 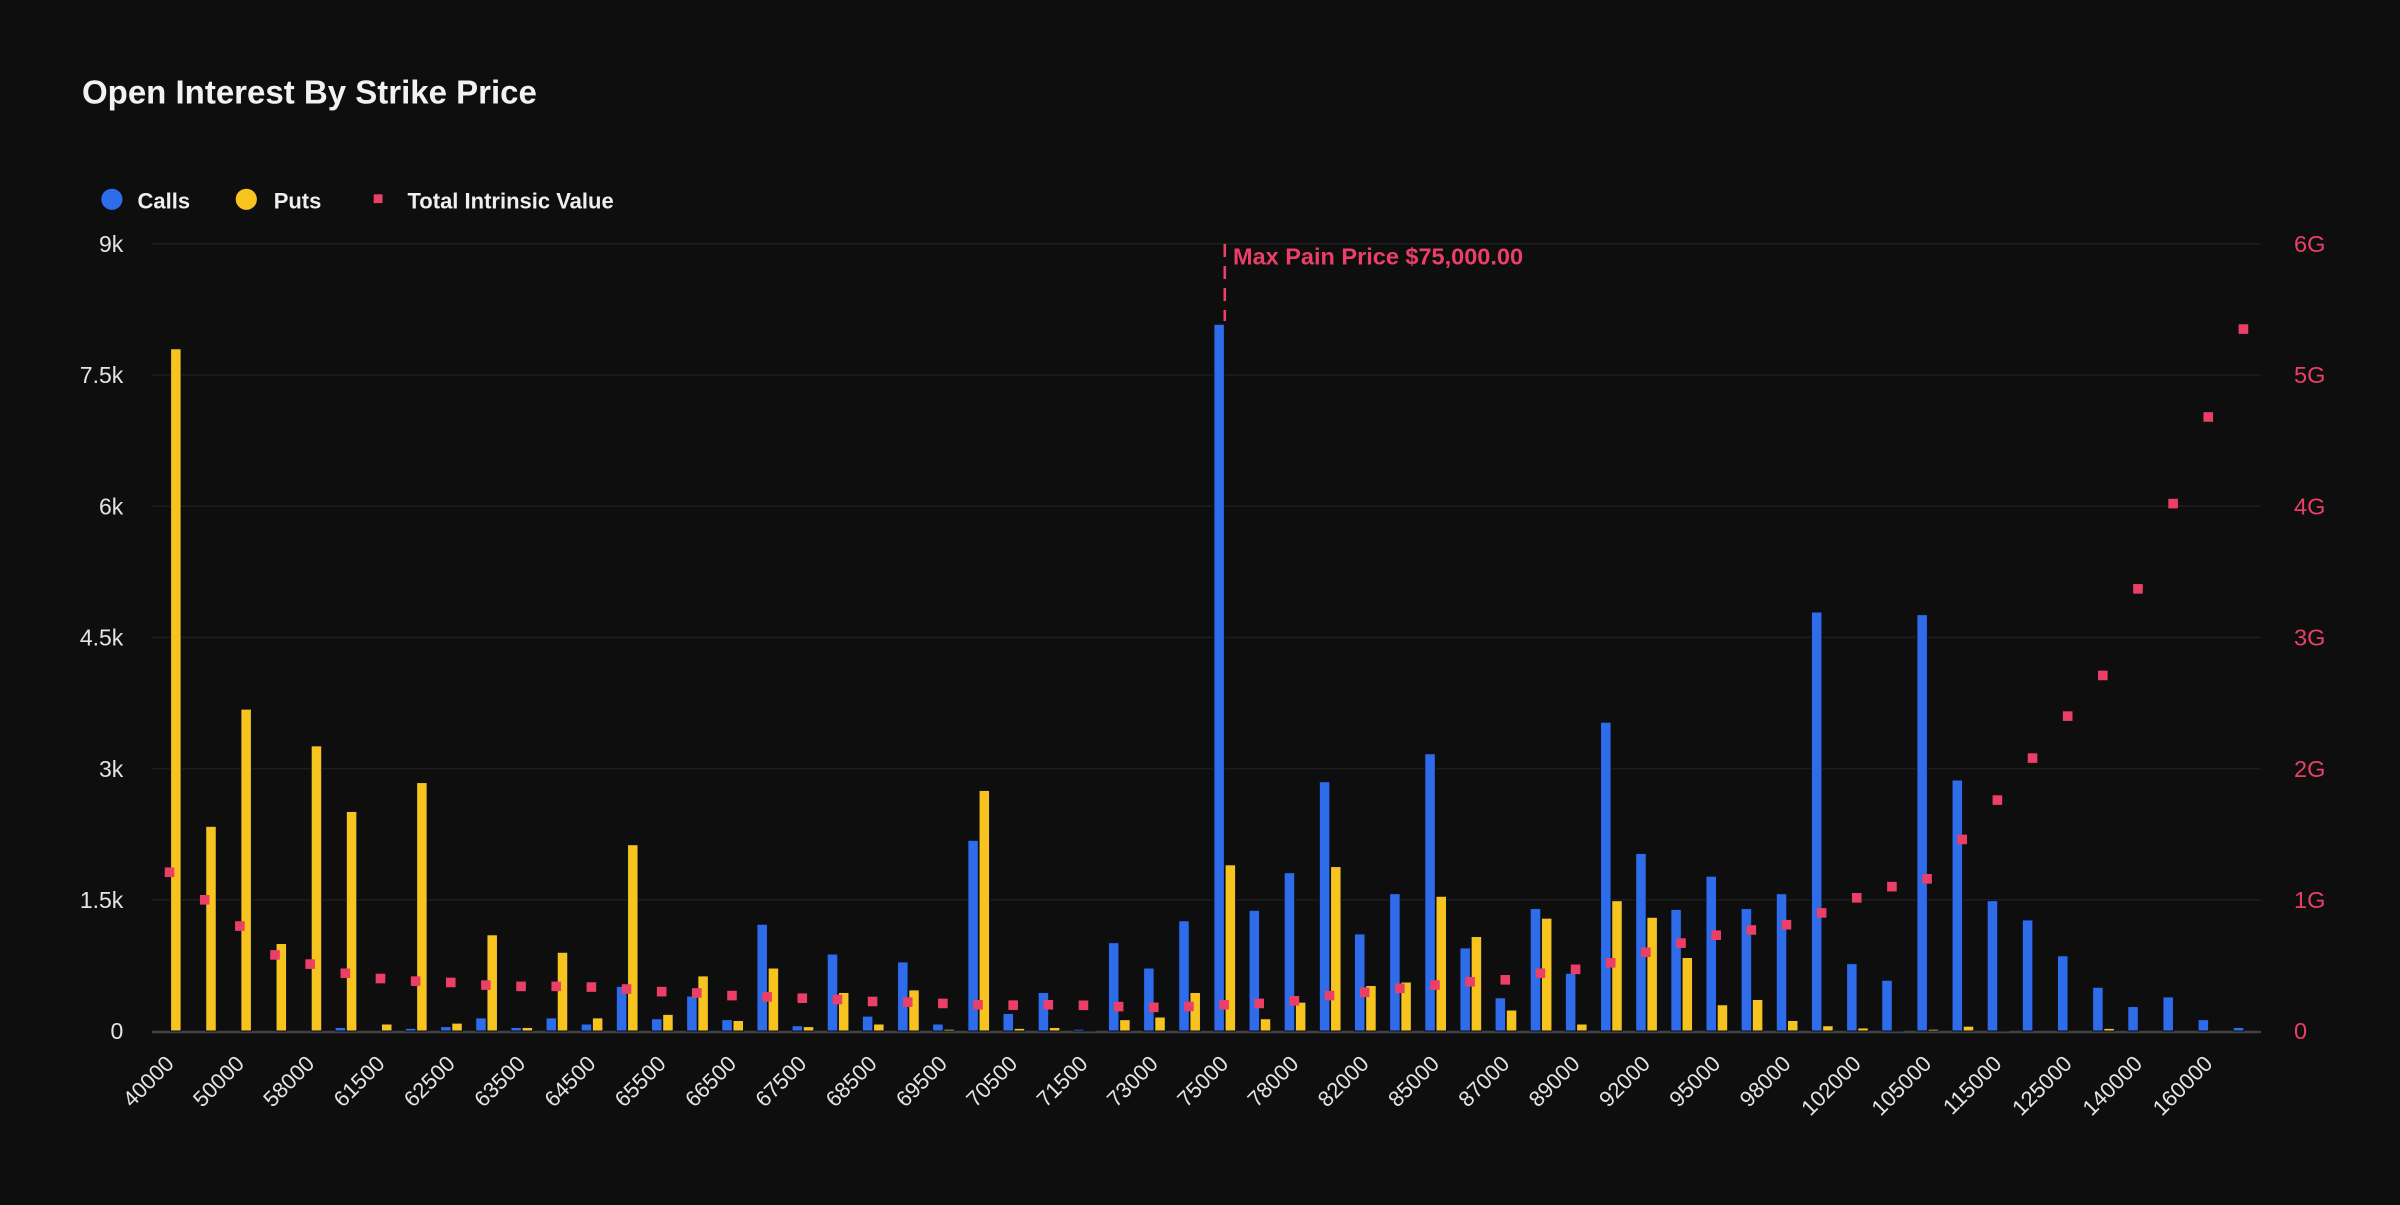 What do you see at coordinates (111, 244) in the screenshot?
I see `svg-text: 9k` at bounding box center [111, 244].